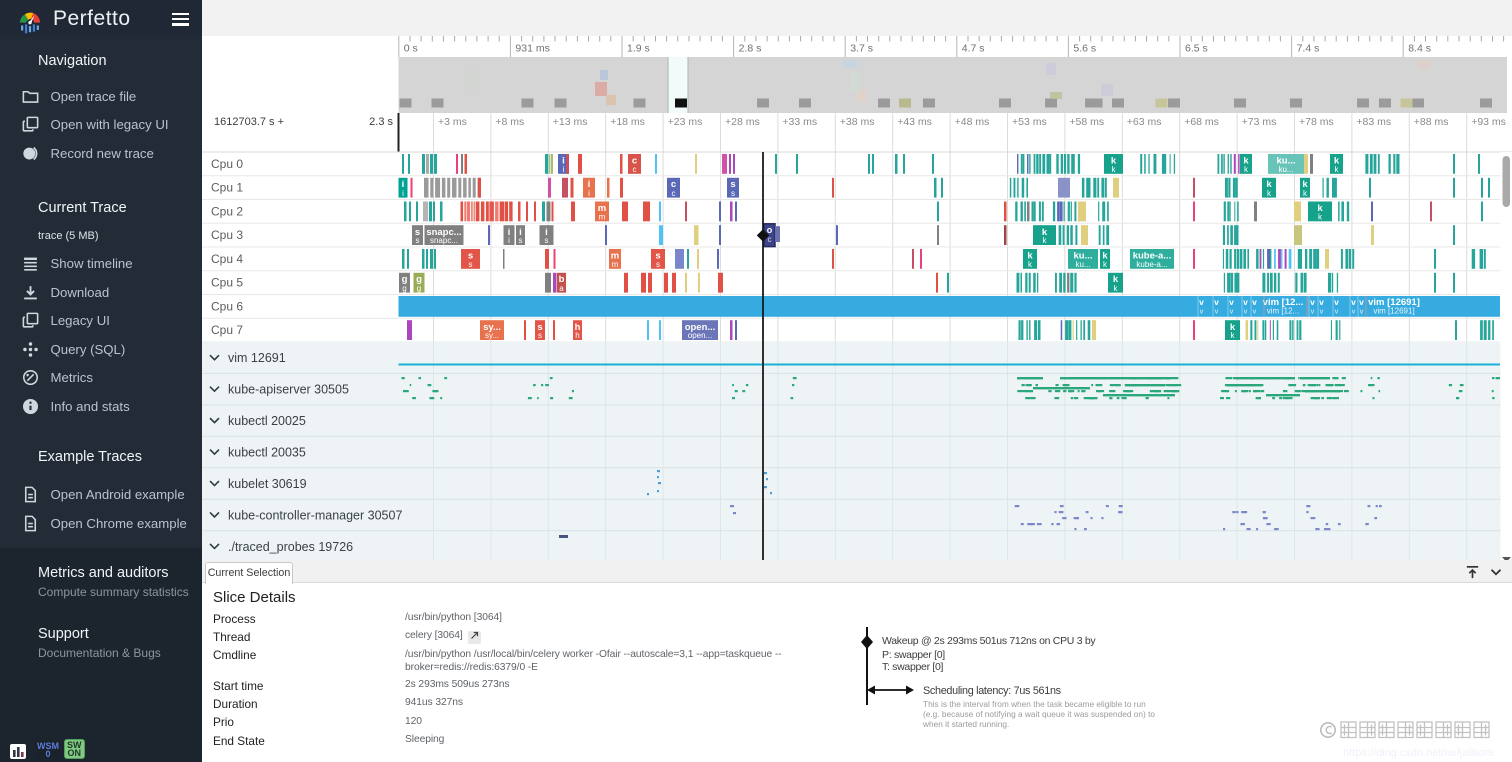  What do you see at coordinates (861, 49) in the screenshot?
I see `svg-text: 3.7 s` at bounding box center [861, 49].